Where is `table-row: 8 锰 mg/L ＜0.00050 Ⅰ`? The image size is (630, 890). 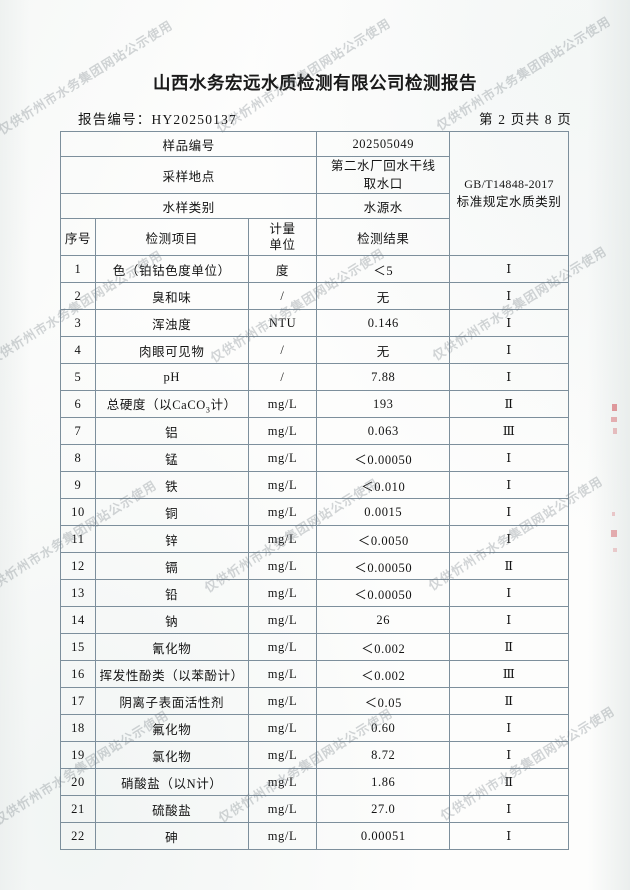 table-row: 8 锰 mg/L ＜0.00050 Ⅰ is located at coordinates (314, 458).